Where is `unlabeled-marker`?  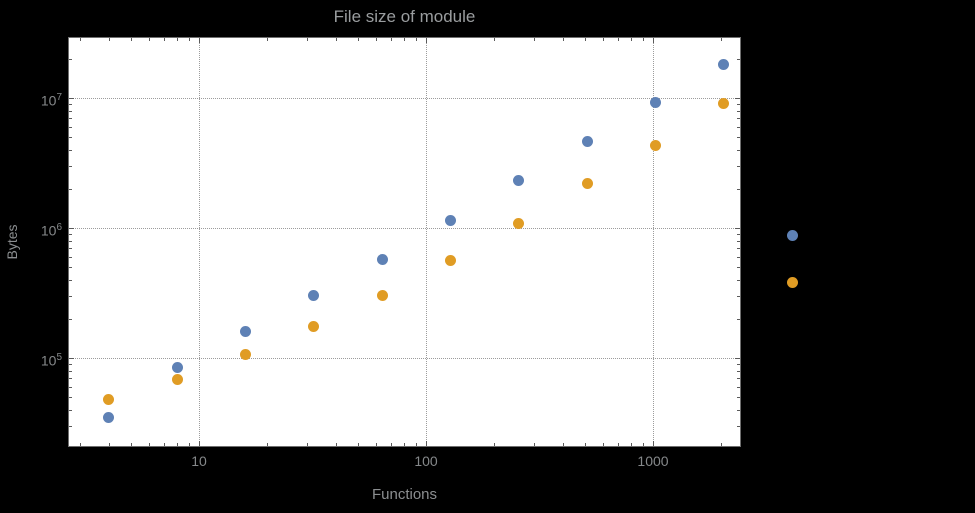
unlabeled-marker is located at coordinates (792, 283).